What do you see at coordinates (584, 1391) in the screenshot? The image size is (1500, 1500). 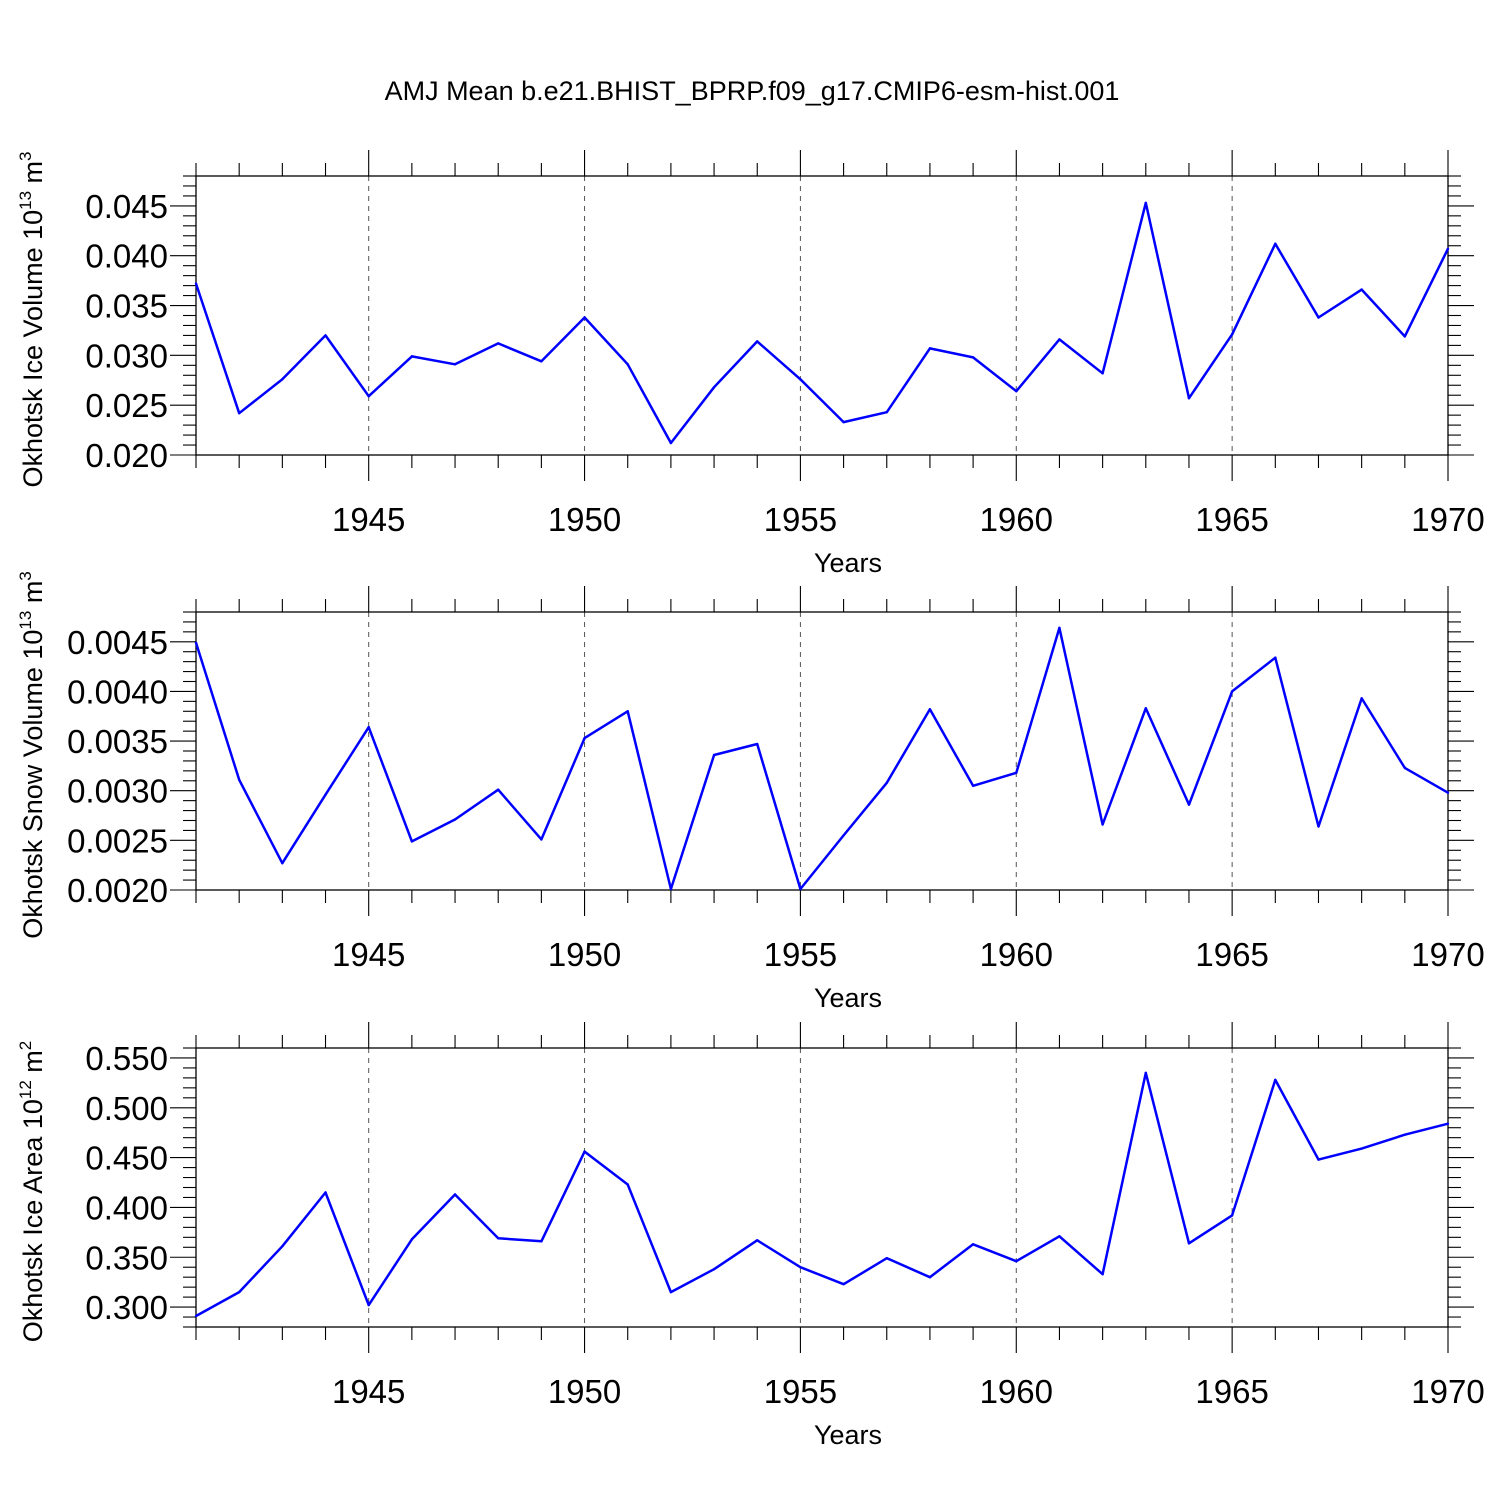 I see `panel-3-xtick-label: 1950` at bounding box center [584, 1391].